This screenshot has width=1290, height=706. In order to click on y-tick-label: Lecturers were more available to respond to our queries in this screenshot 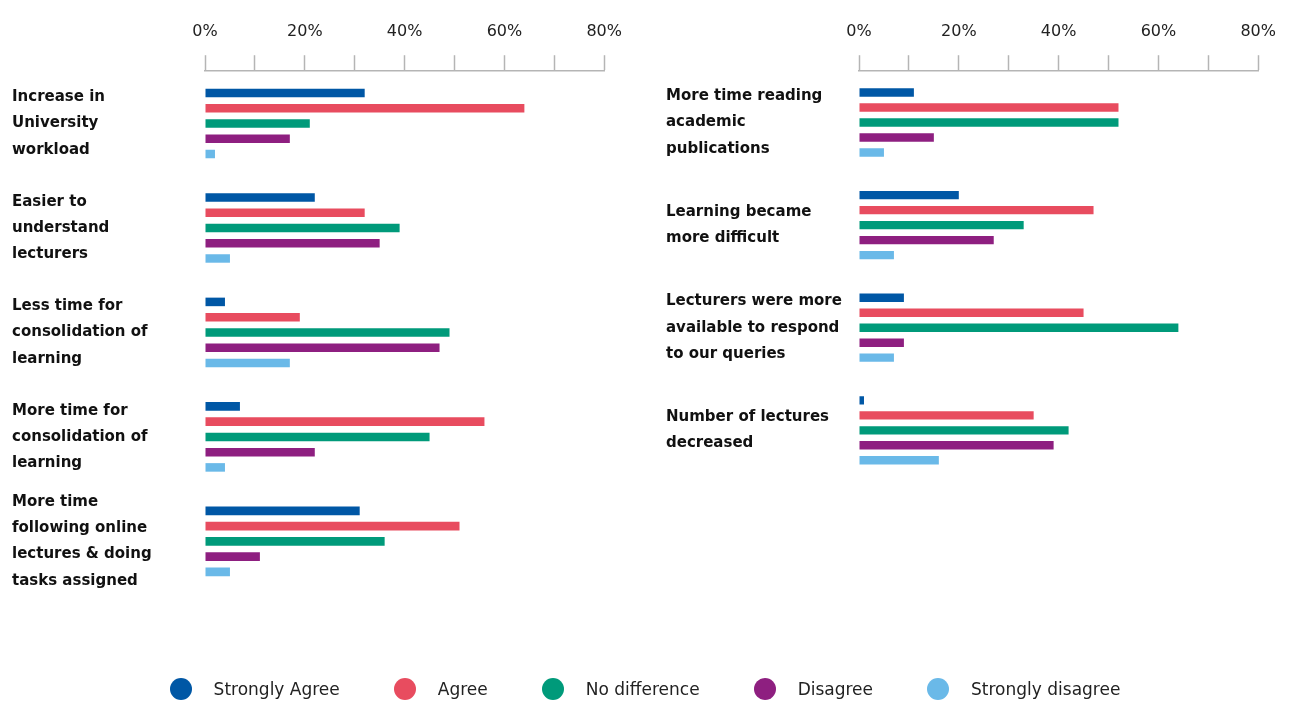, I will do `click(754, 326)`.